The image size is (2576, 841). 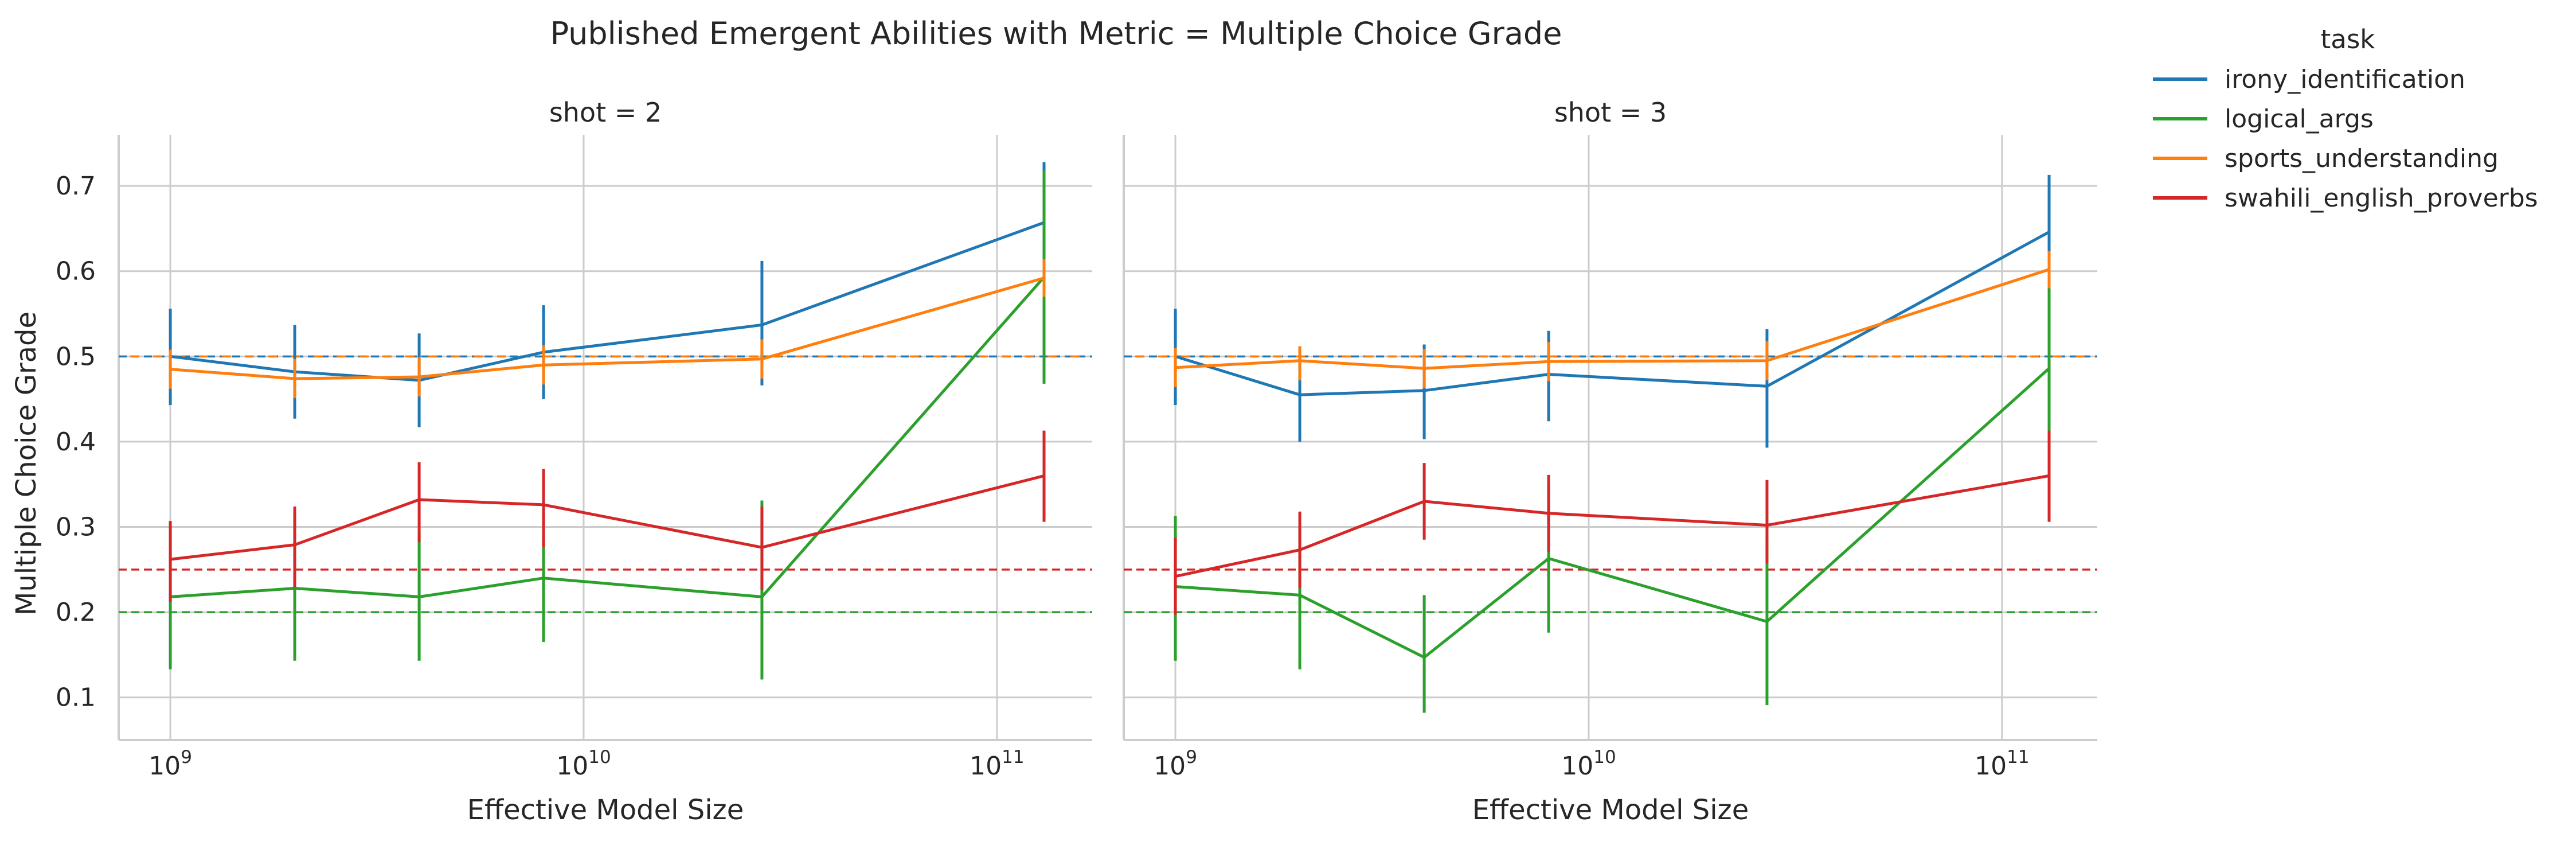 I want to click on y-tick-label: 0.6, so click(x=76, y=271).